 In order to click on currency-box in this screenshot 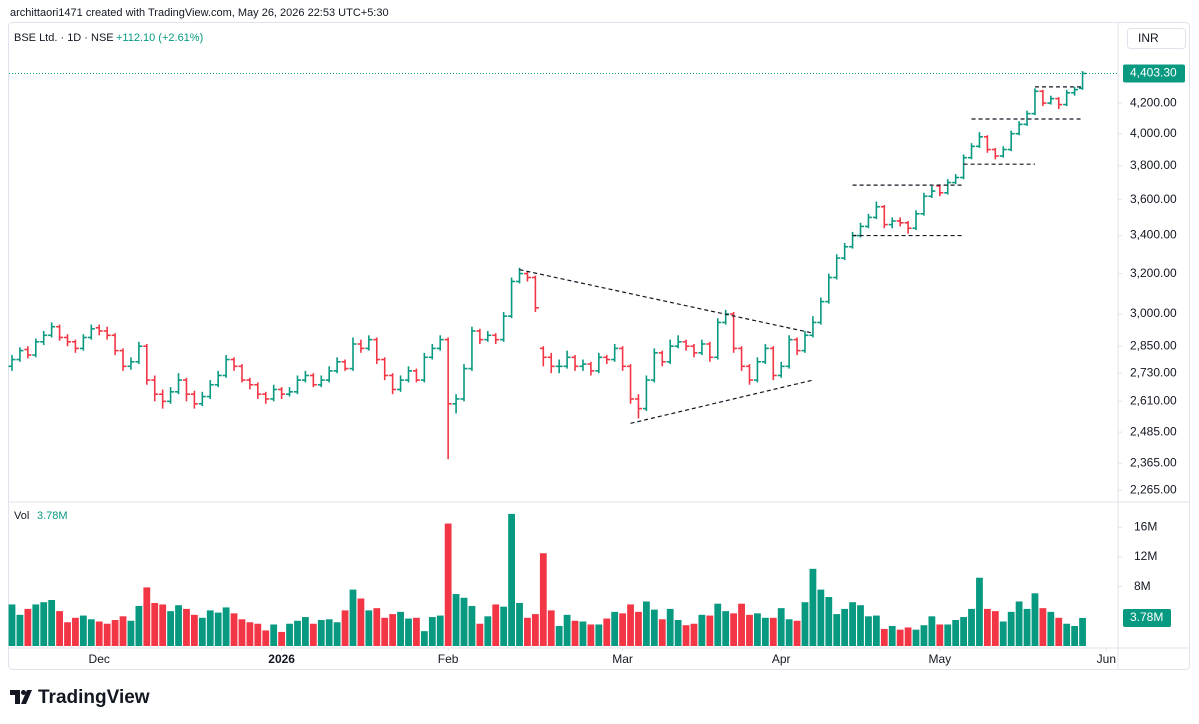, I will do `click(1156, 38)`.